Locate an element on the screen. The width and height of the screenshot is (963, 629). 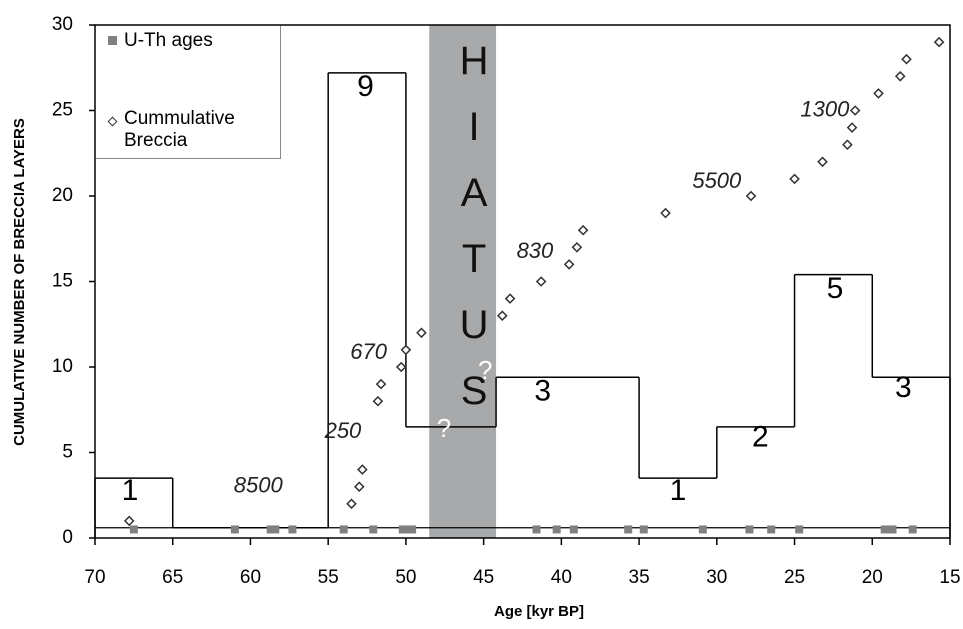
rate-label: 8500 is located at coordinates (259, 485).